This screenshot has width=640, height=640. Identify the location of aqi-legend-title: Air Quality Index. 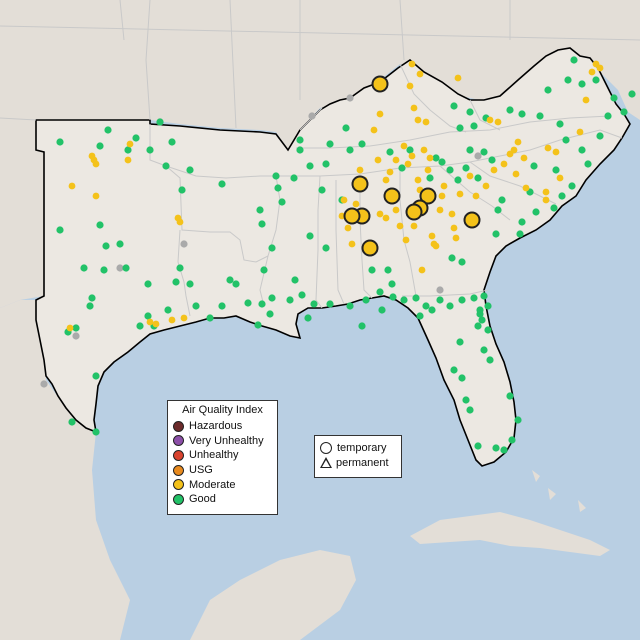
(222, 410).